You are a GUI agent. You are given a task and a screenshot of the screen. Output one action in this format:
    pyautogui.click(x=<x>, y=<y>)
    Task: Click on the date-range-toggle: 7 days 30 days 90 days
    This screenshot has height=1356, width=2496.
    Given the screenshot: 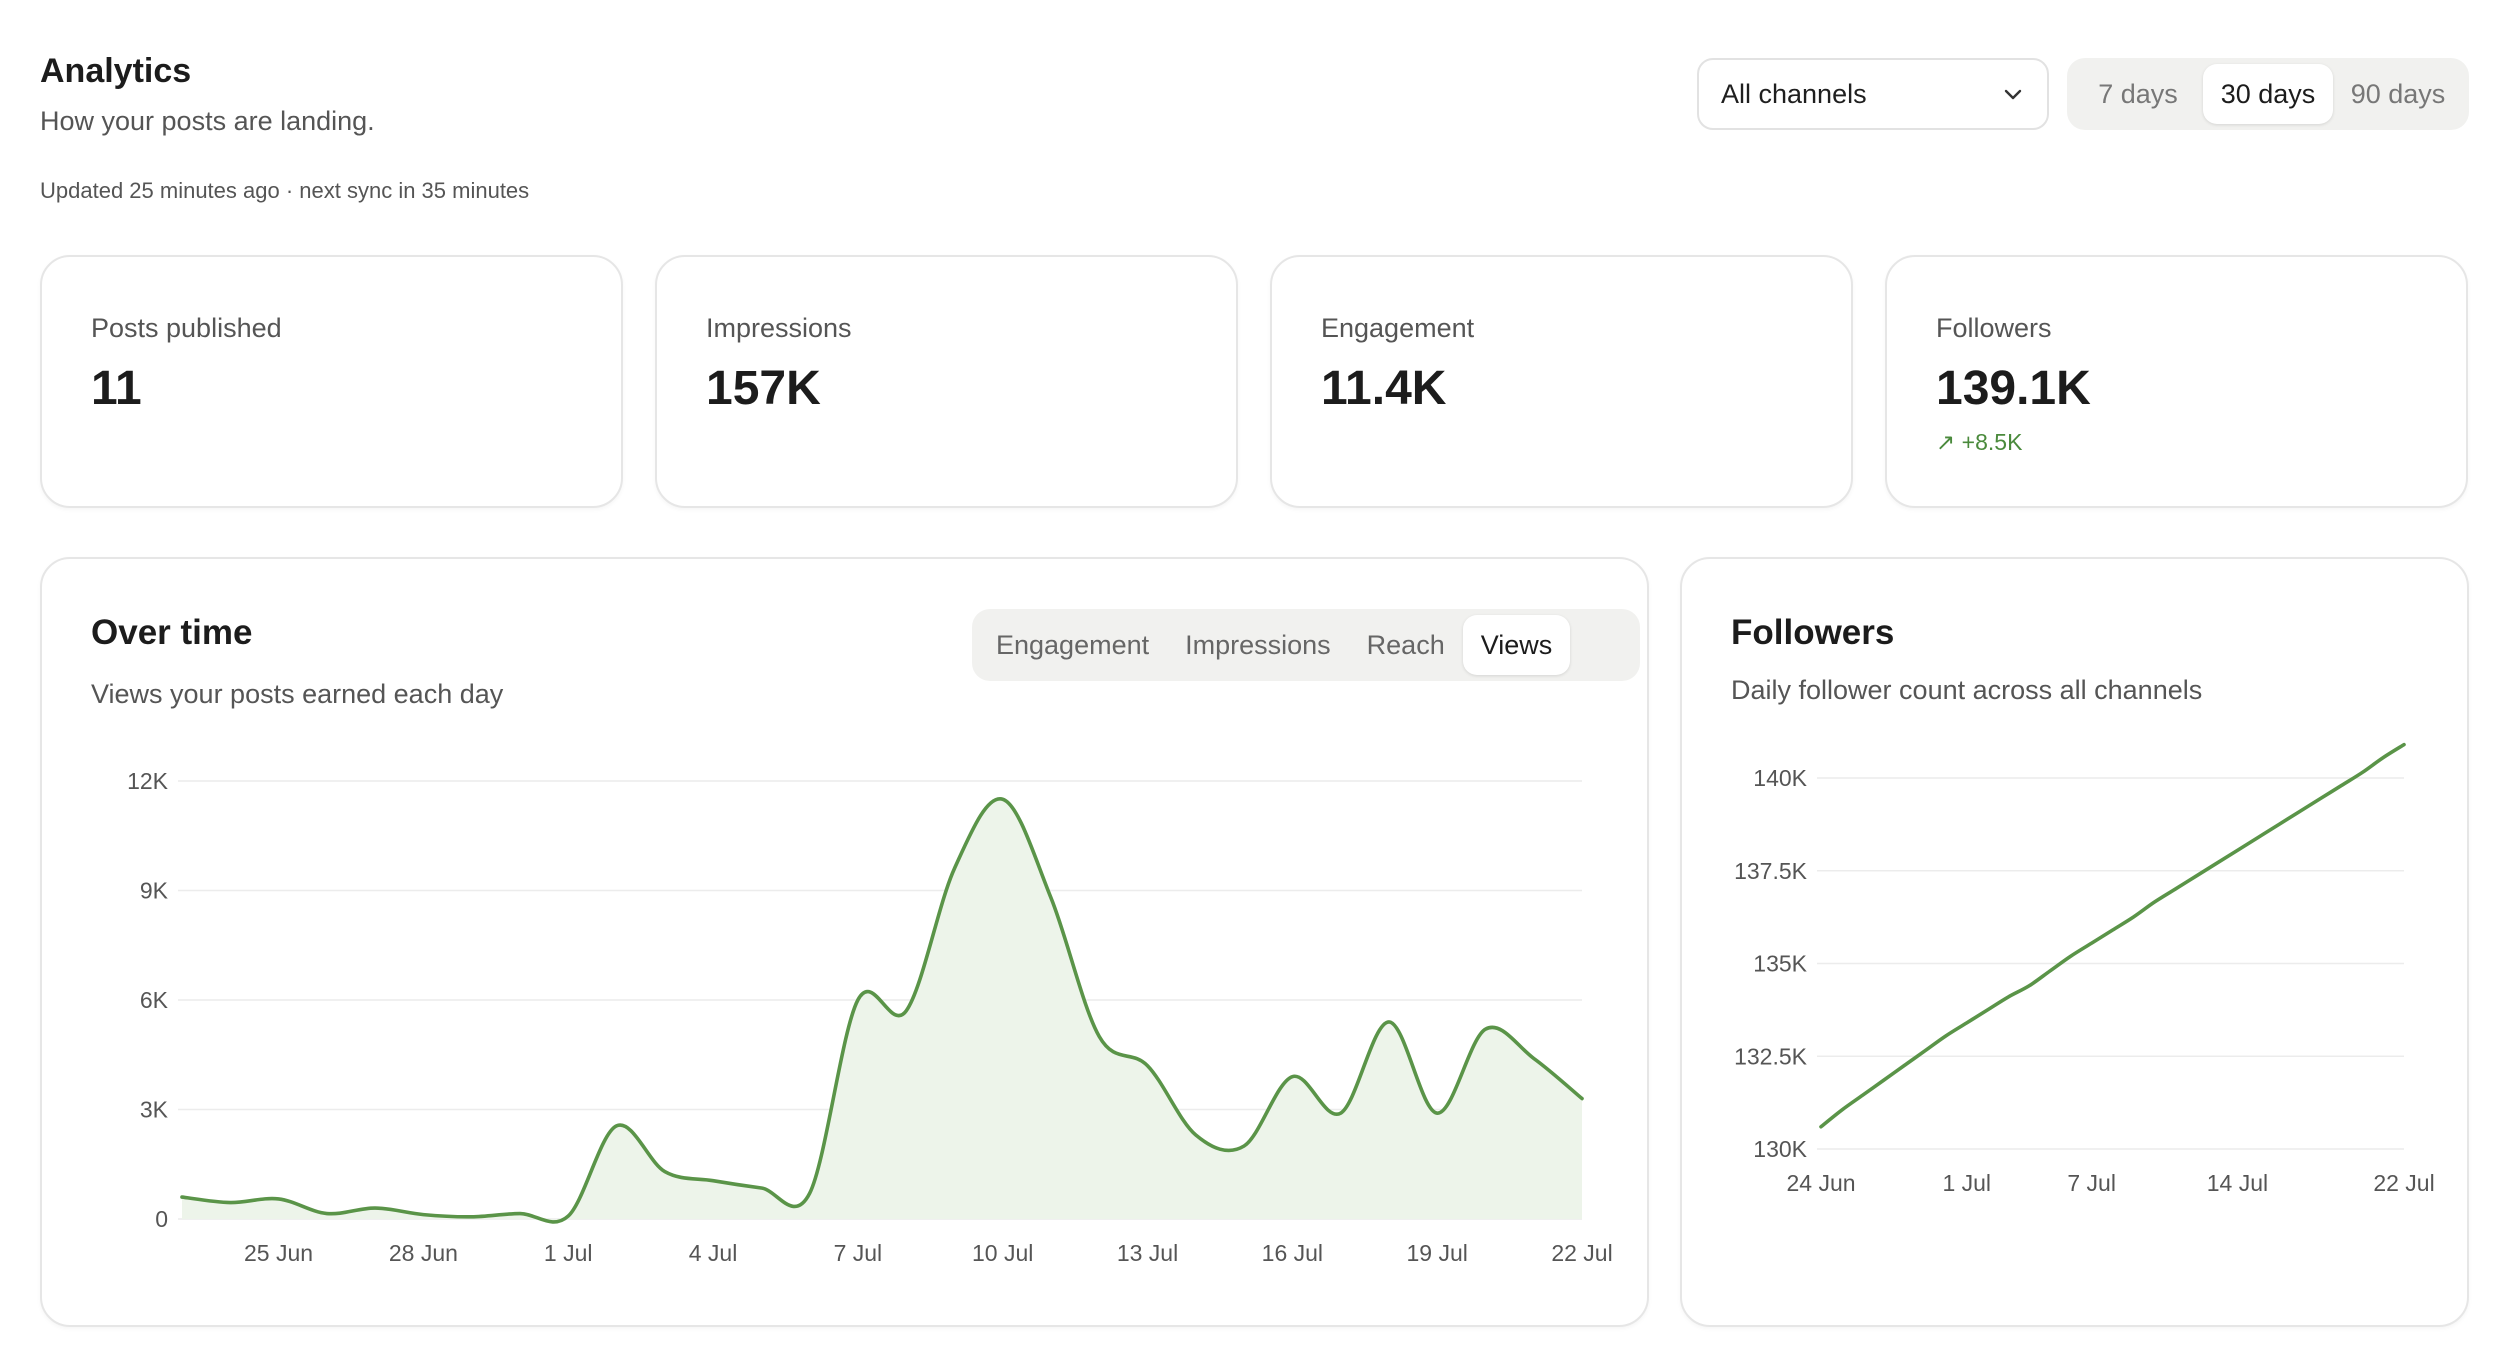 What is the action you would take?
    pyautogui.click(x=2268, y=94)
    